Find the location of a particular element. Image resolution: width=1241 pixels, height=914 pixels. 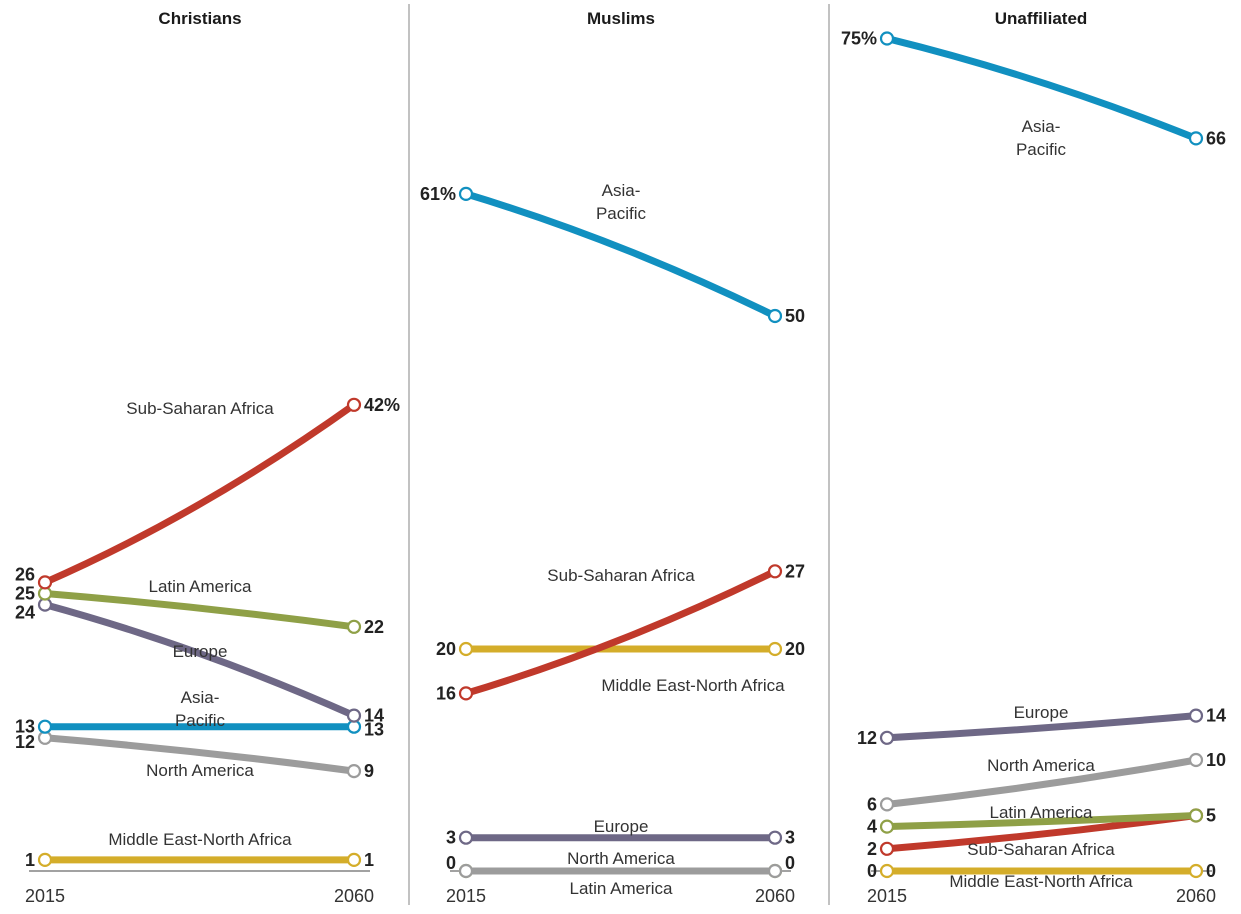

series-sub-saharan-africa: 26 42% Sub-Saharan Africa is located at coordinates (207, 492).